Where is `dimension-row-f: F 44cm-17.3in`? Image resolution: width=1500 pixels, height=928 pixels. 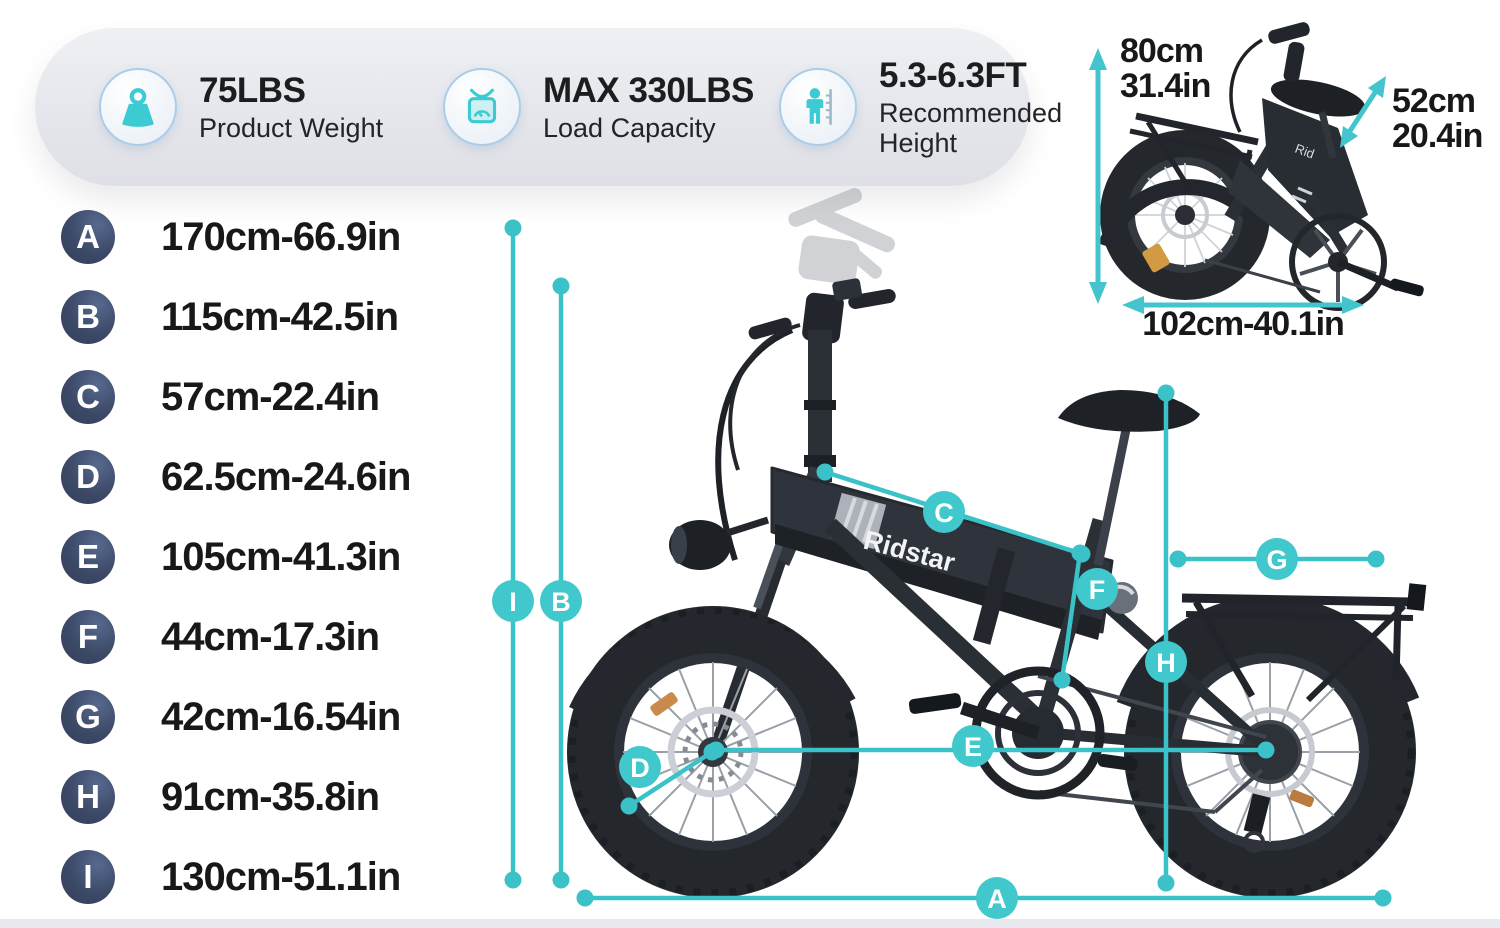 dimension-row-f: F 44cm-17.3in is located at coordinates (235, 637).